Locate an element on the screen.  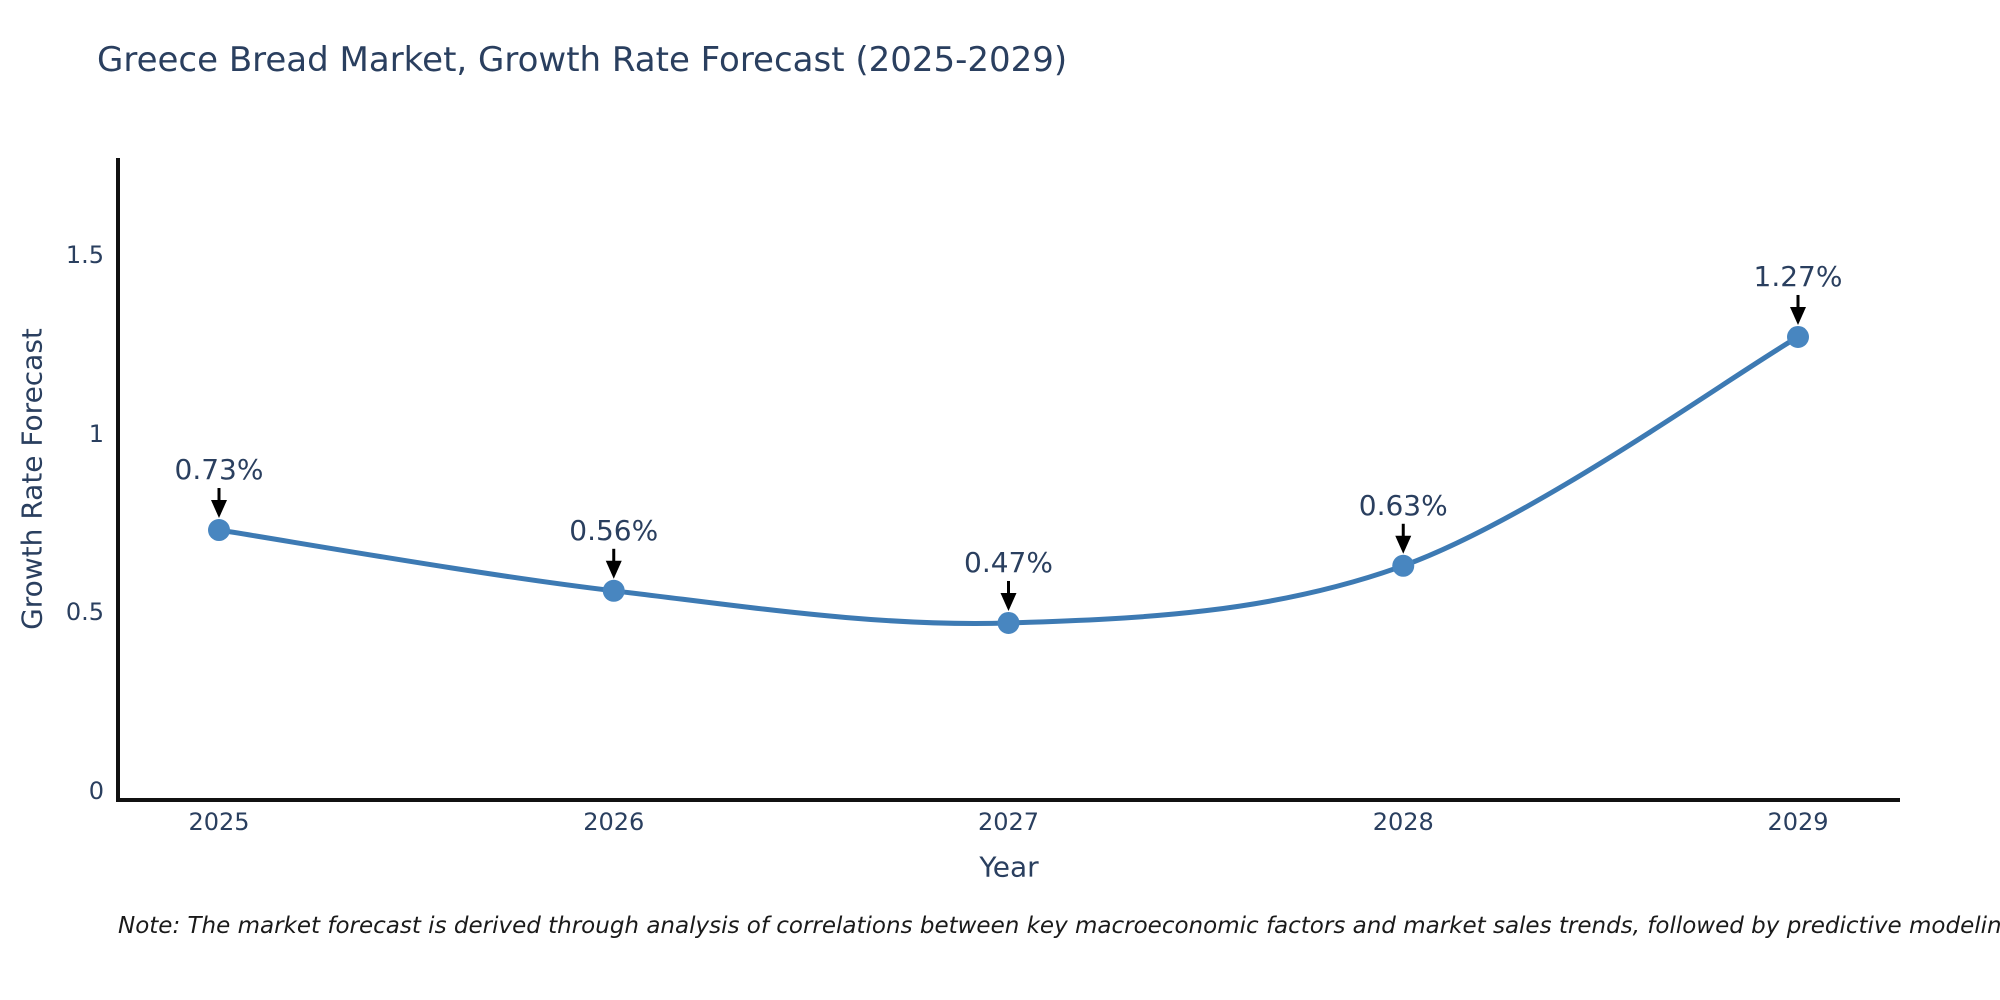
point-value-label: 1.27% is located at coordinates (1798, 276).